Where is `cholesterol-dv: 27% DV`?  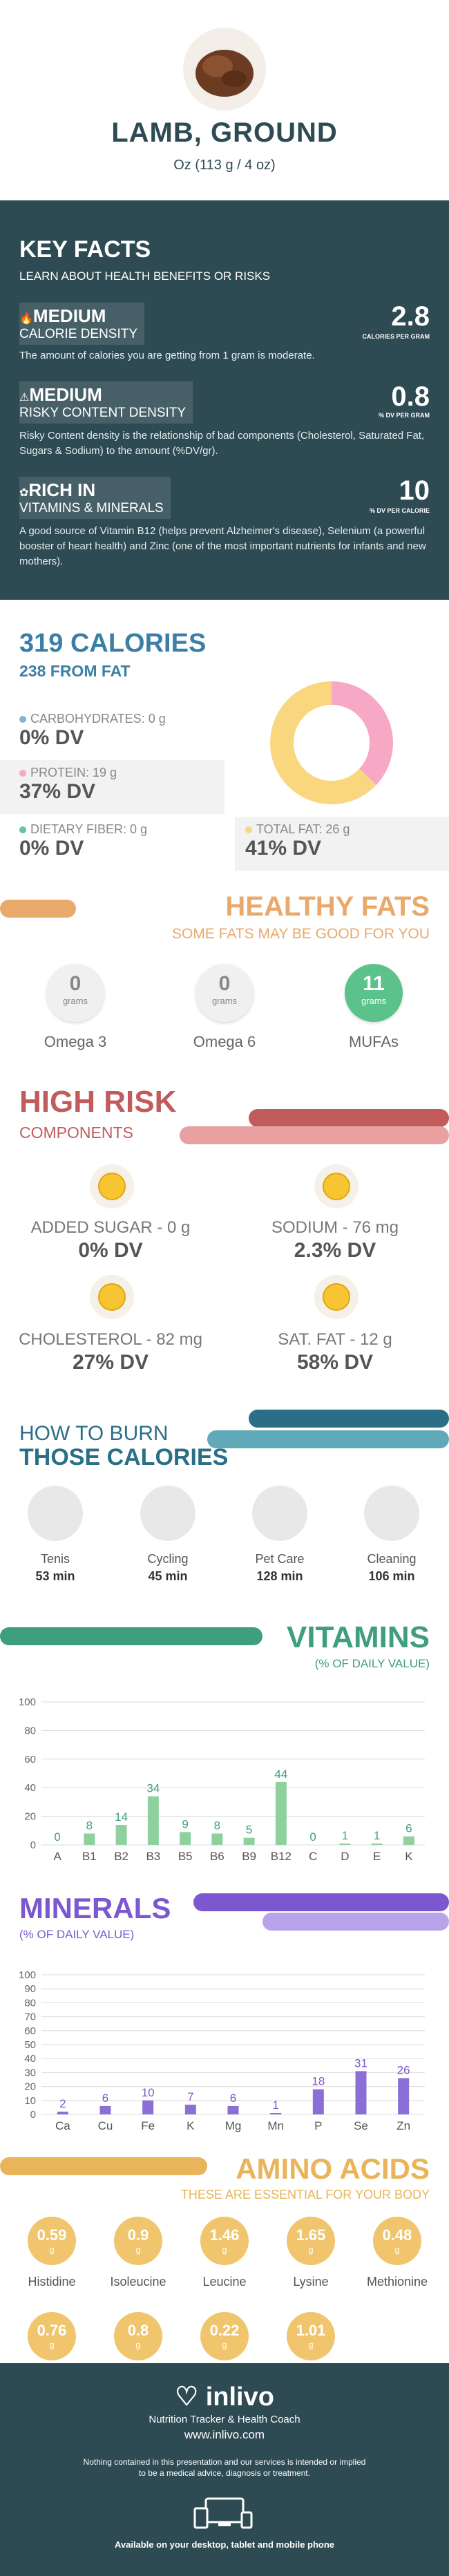
cholesterol-dv: 27% DV is located at coordinates (111, 1362).